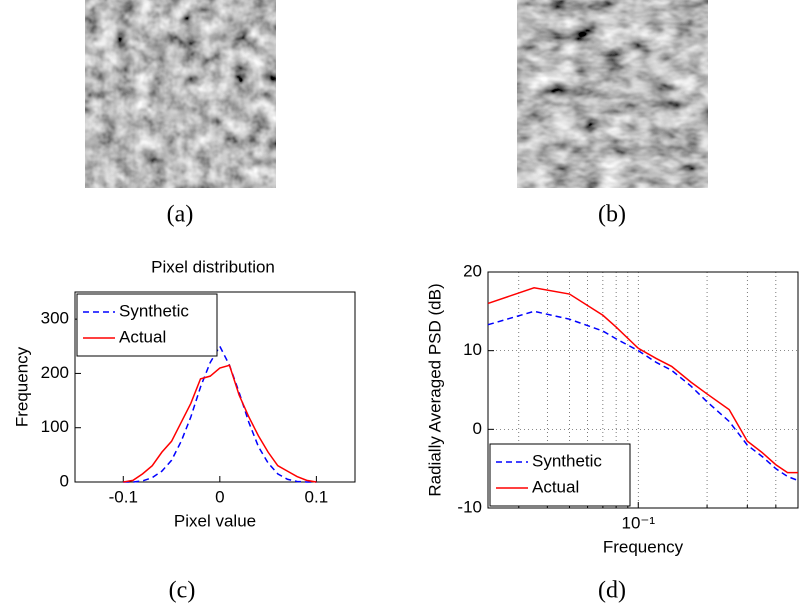 The height and width of the screenshot is (614, 800). Describe the element at coordinates (55, 318) in the screenshot. I see `y-tick-label: 300` at that location.